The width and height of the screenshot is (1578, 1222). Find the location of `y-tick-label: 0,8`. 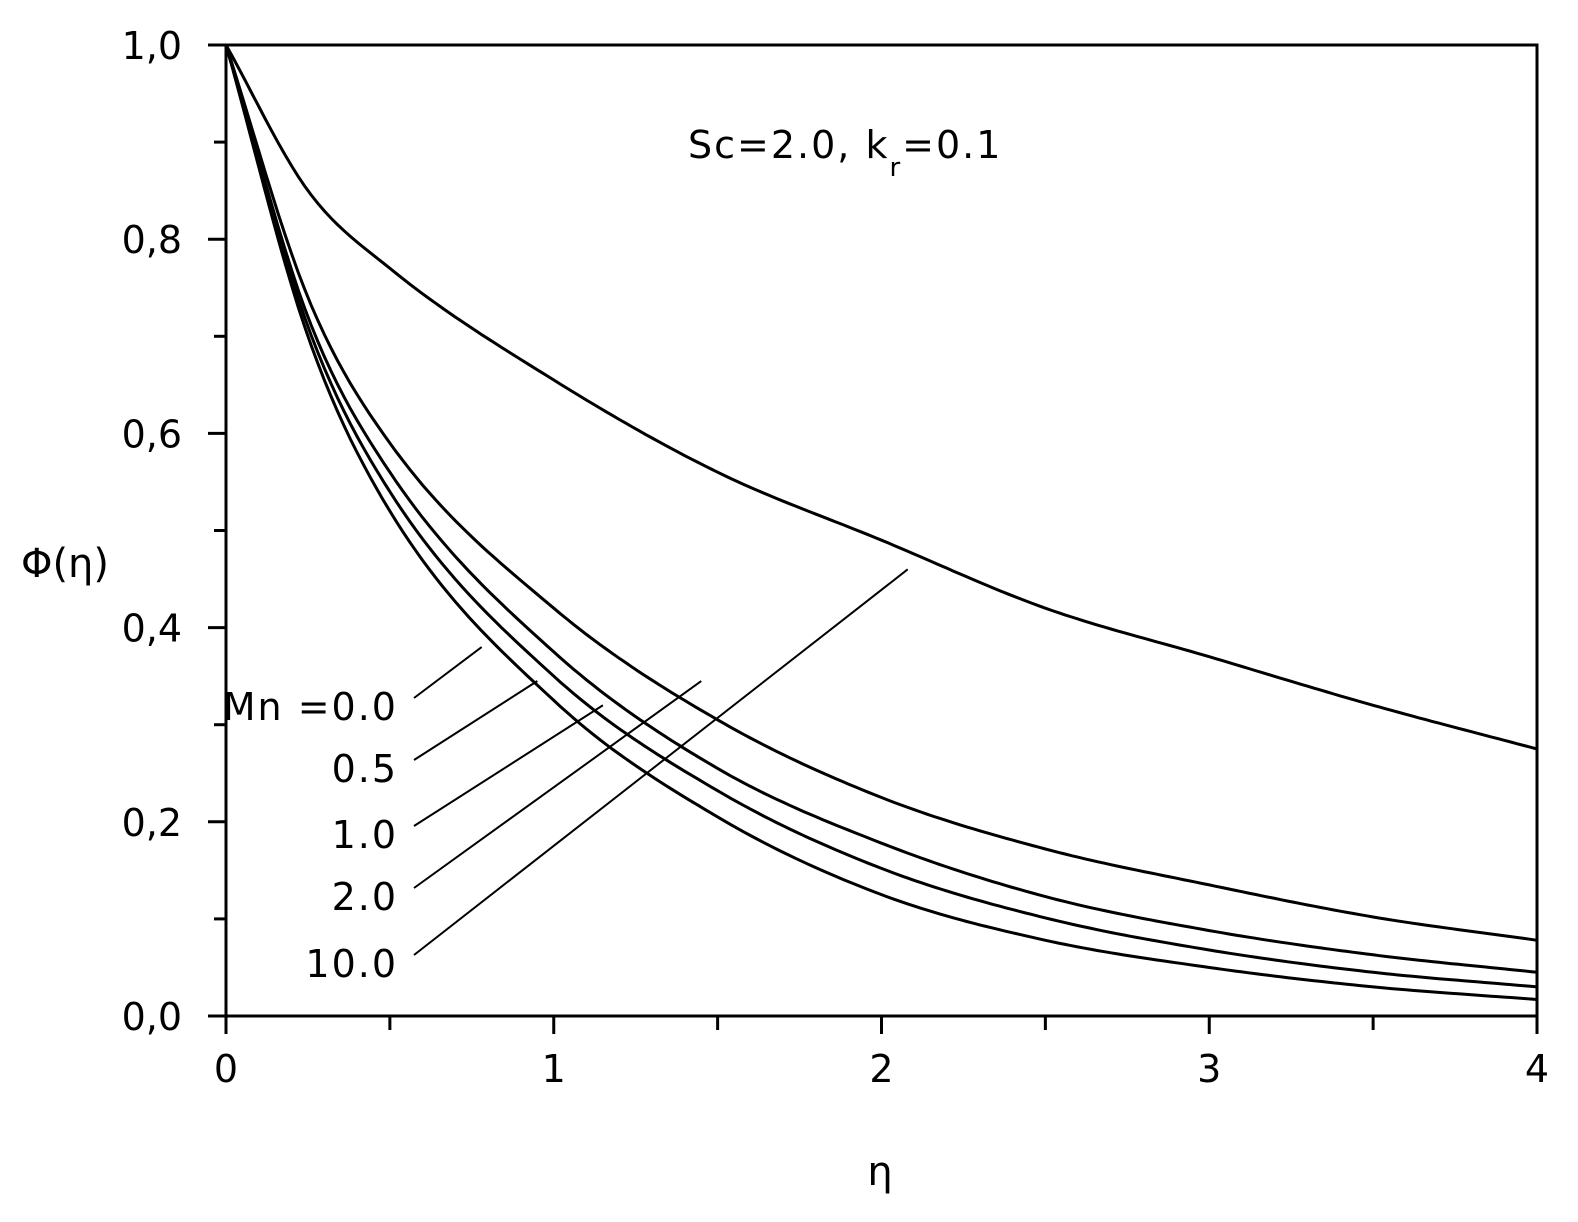

y-tick-label: 0,8 is located at coordinates (152, 240).